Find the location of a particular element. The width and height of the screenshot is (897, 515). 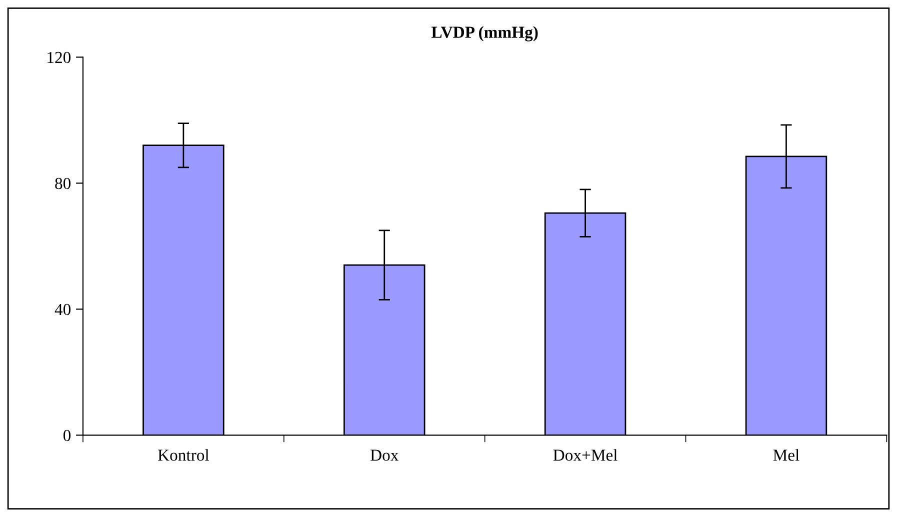

x-tick-label: Kontrol is located at coordinates (184, 455).